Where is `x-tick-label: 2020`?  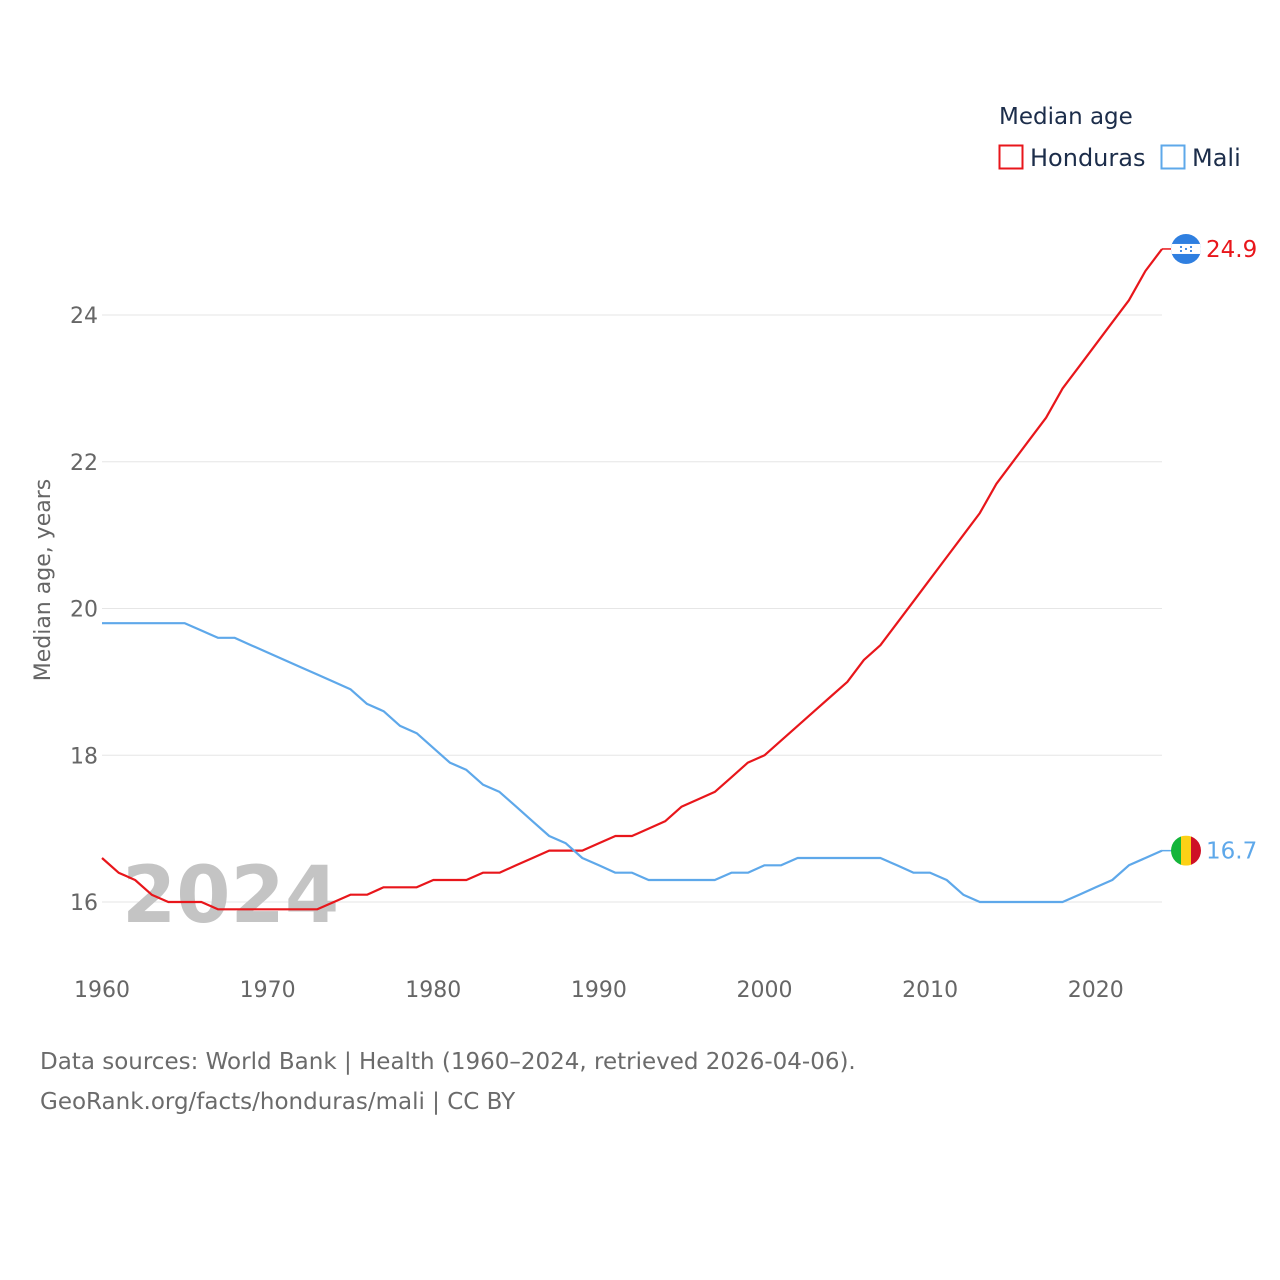
x-tick-label: 2020 is located at coordinates (1096, 990).